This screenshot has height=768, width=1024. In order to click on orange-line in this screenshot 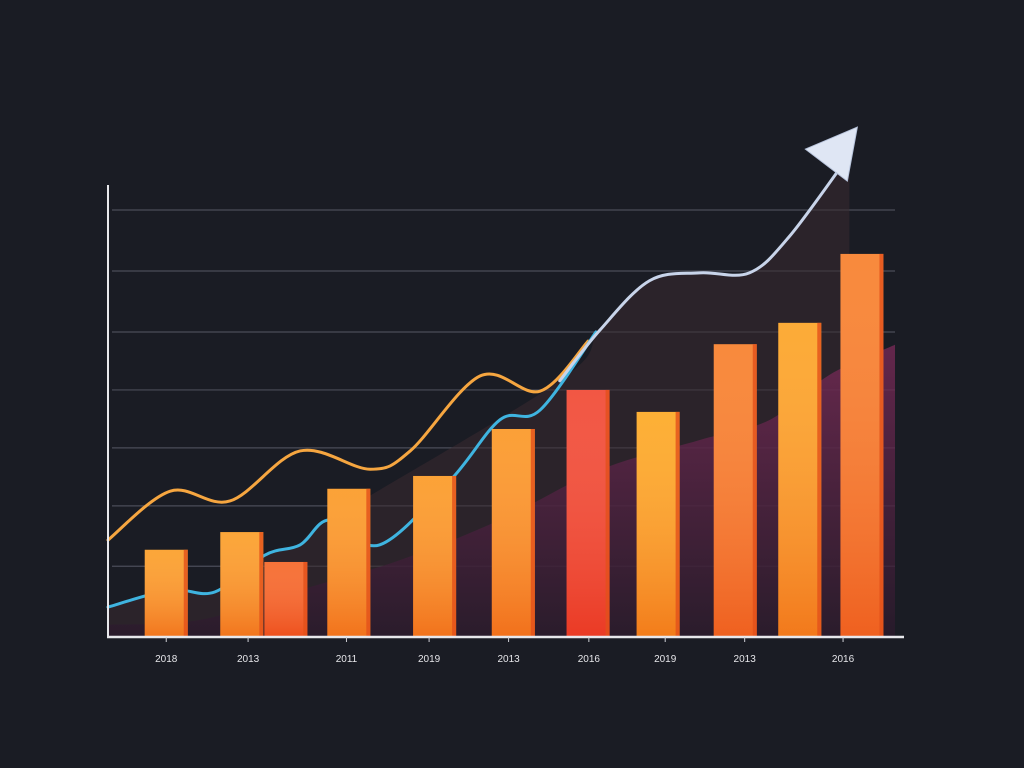, I will do `click(348, 440)`.